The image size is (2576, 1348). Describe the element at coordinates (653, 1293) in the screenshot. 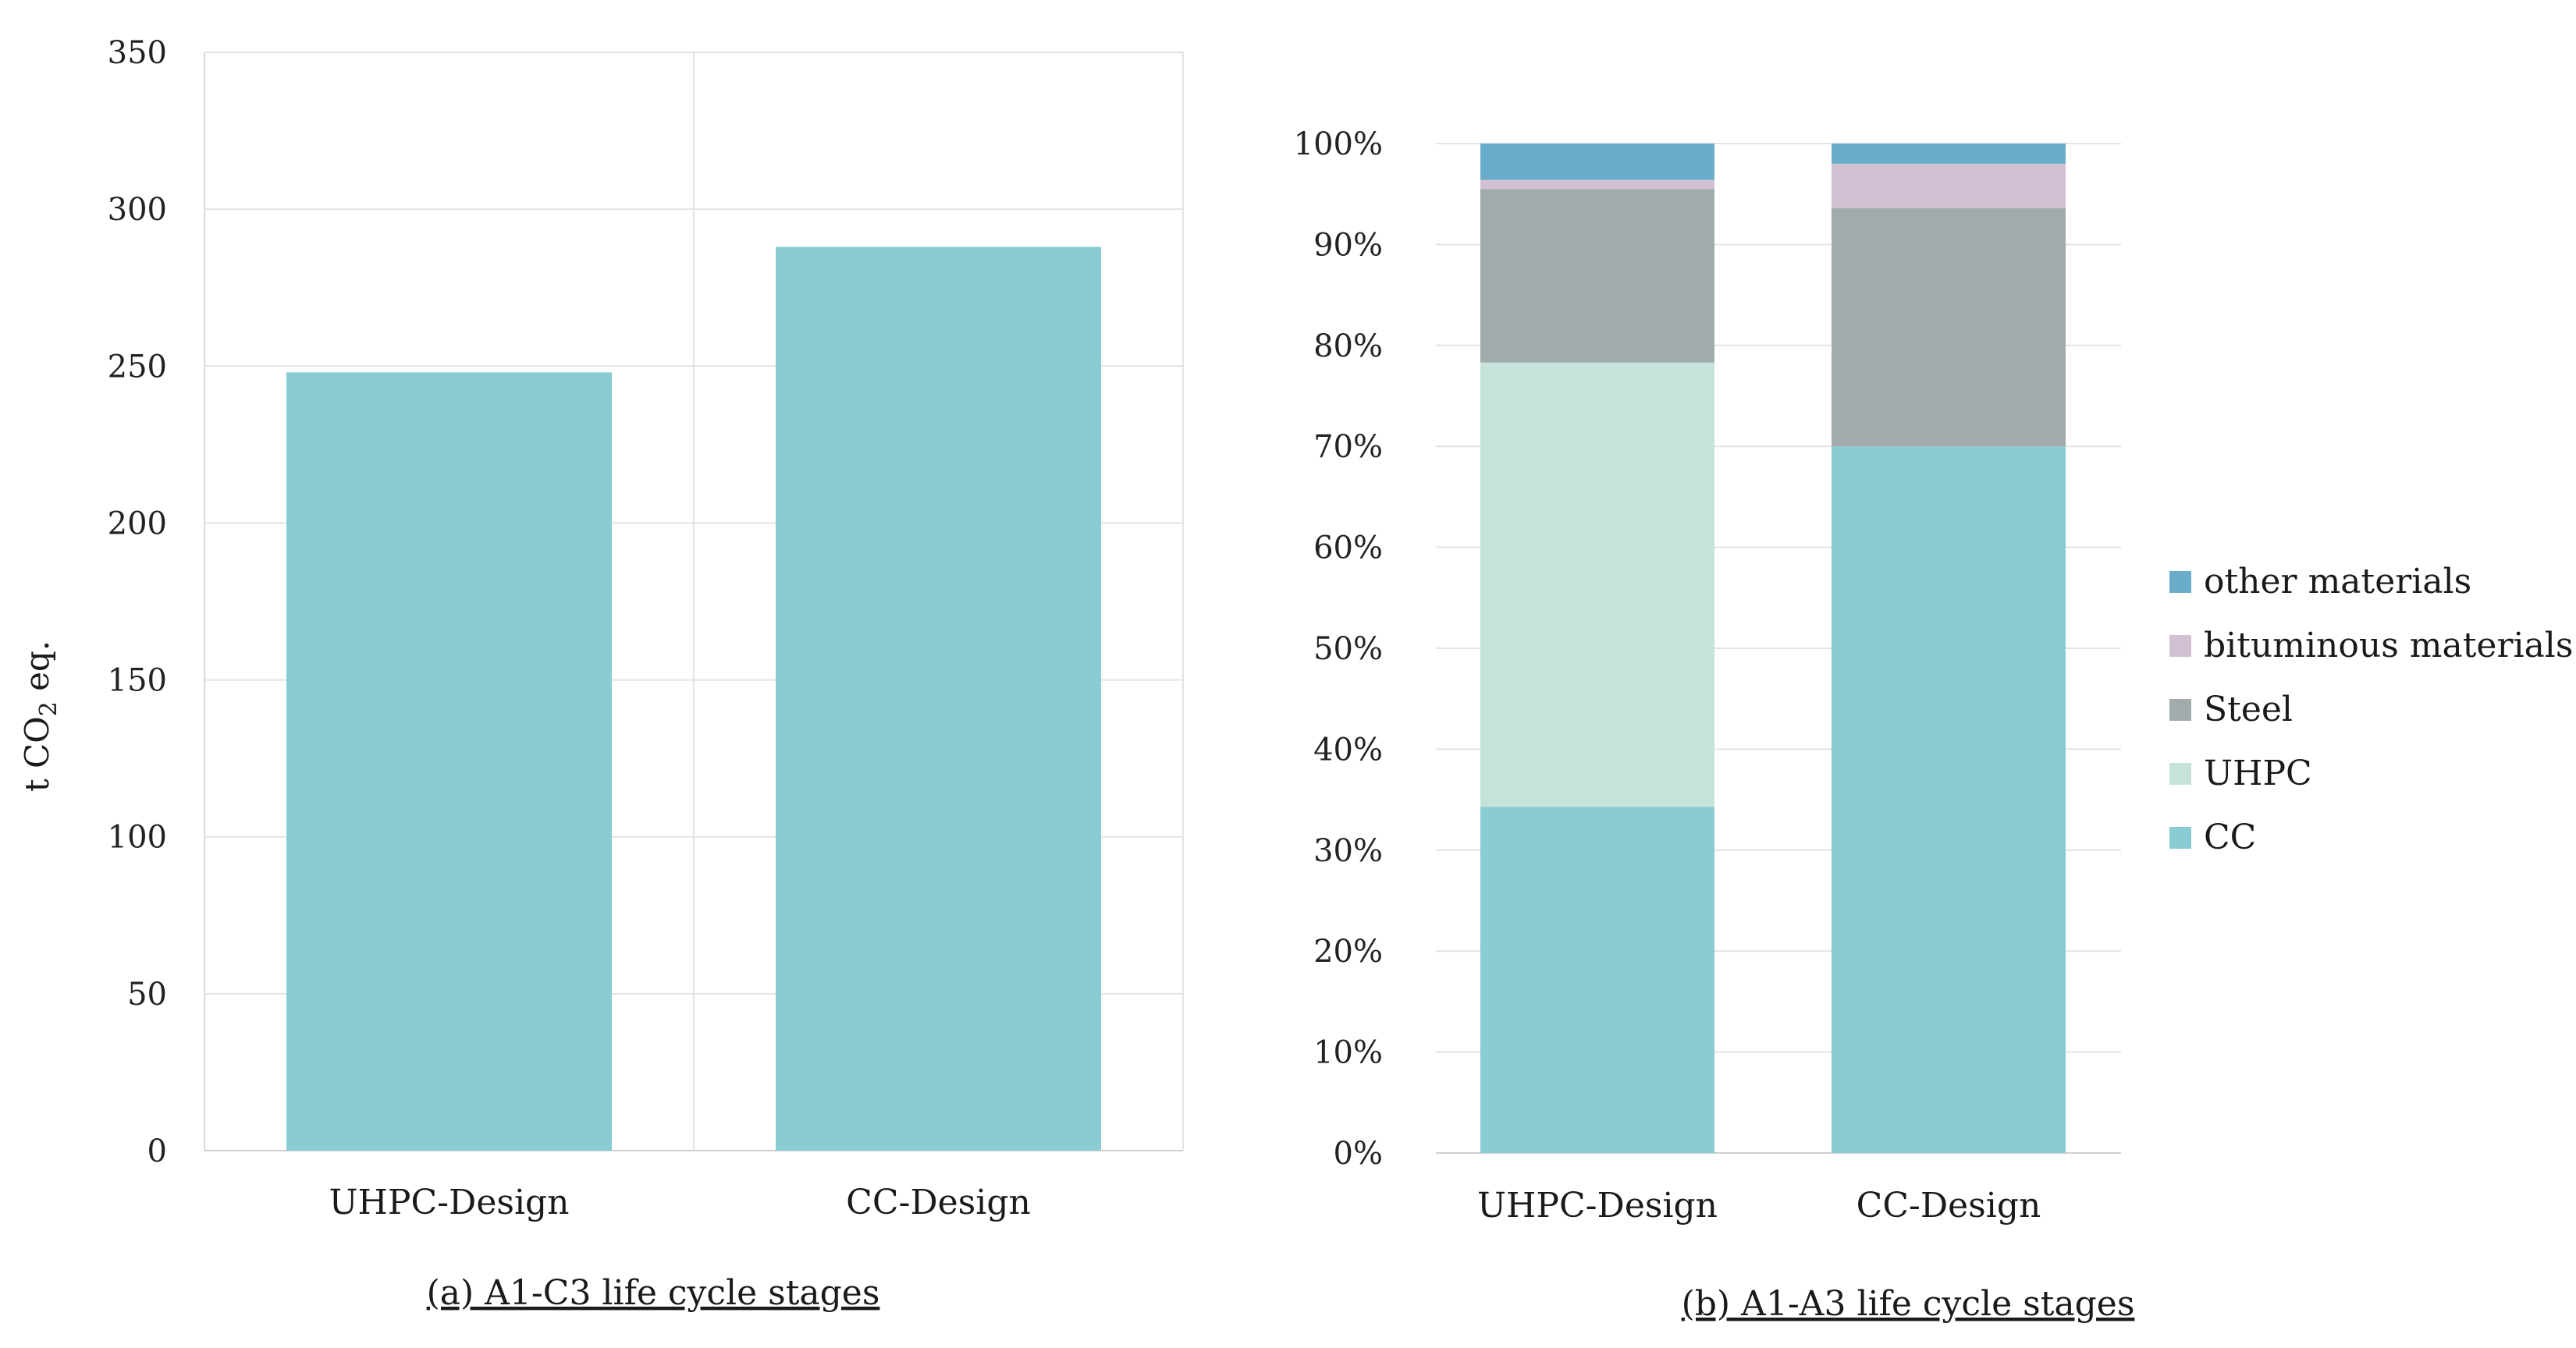

I see `chart-a-caption: (a) A1-C3 life cycle stages` at that location.